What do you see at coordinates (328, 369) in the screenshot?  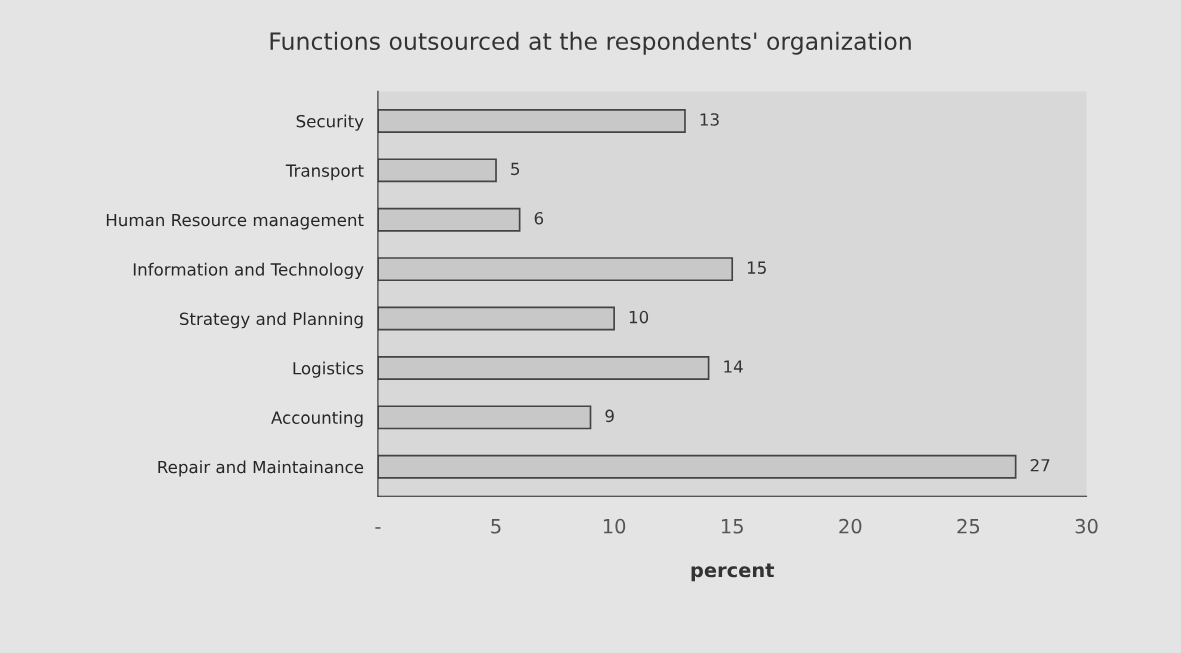 I see `y-tick-label: Logistics` at bounding box center [328, 369].